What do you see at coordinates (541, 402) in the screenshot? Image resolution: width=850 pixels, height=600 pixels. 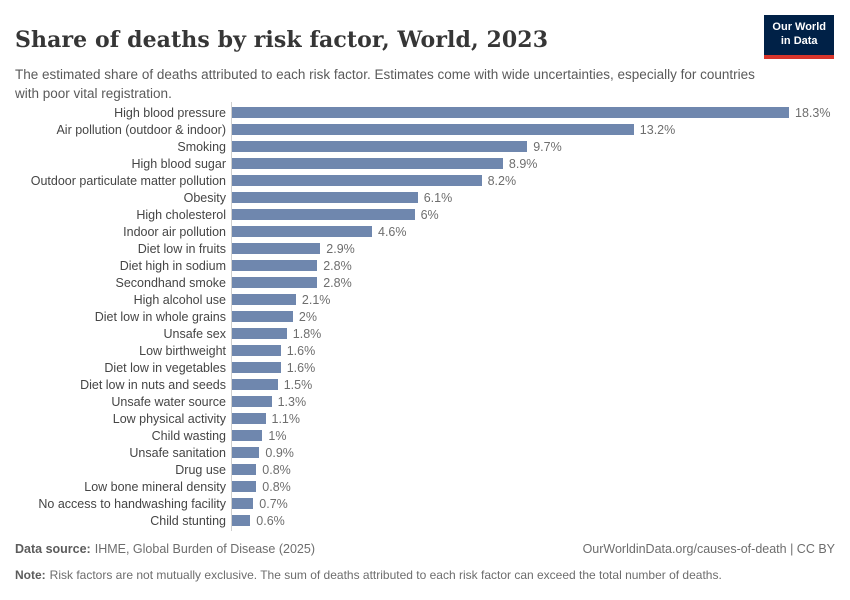 I see `bar-track: 1.3%` at bounding box center [541, 402].